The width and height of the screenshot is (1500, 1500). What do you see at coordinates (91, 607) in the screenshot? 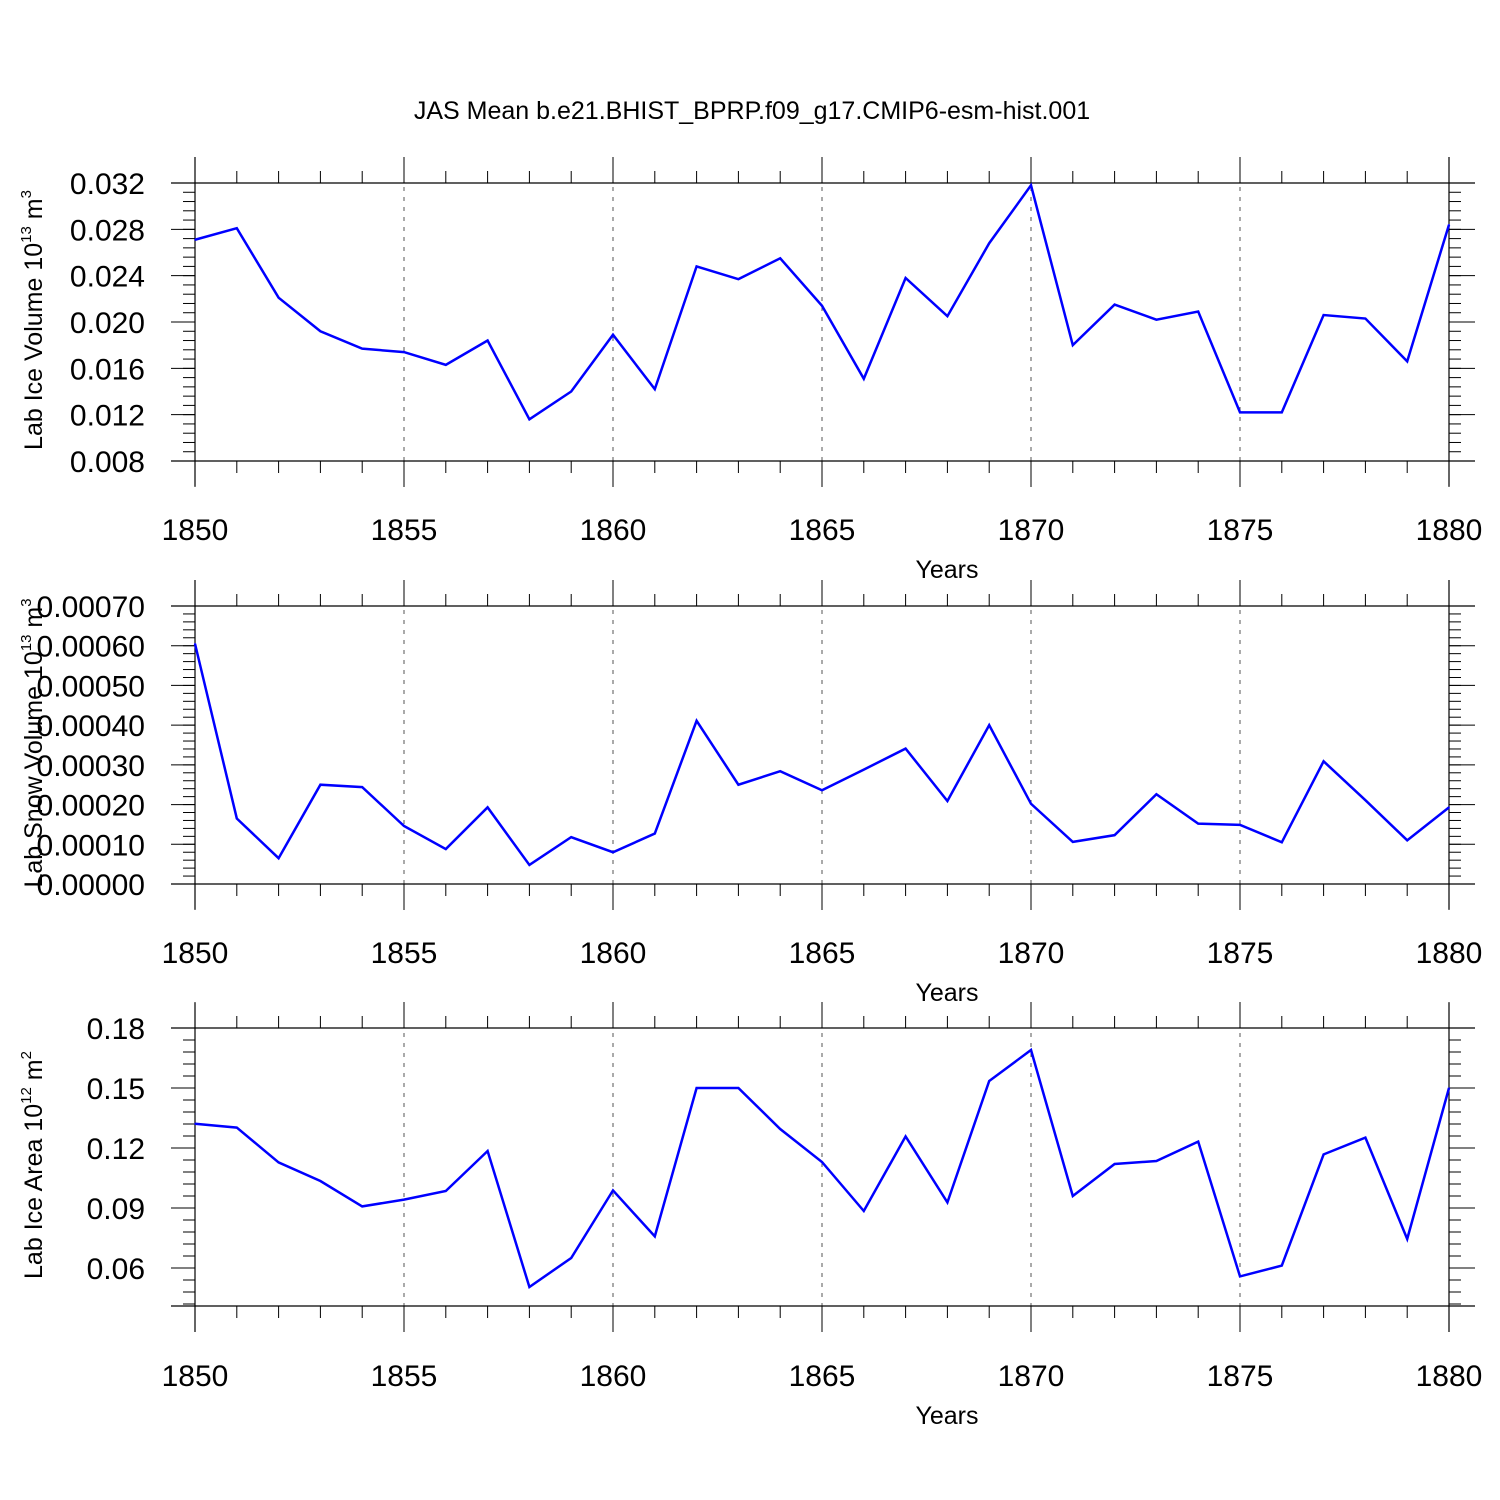
I see `y-tick-label: 0.00070` at bounding box center [91, 607].